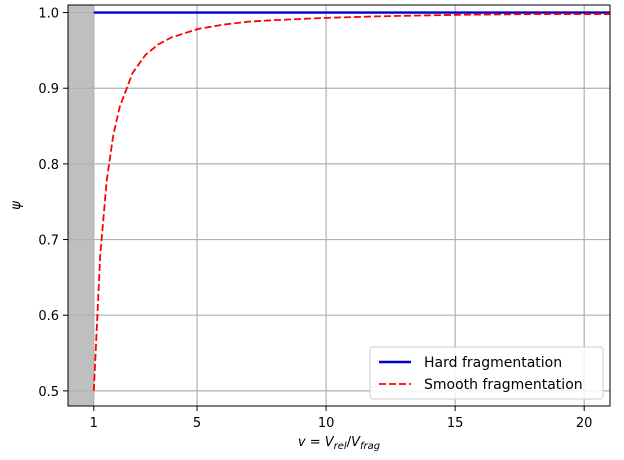  What do you see at coordinates (48, 89) in the screenshot?
I see `y-tick-label: 0.9` at bounding box center [48, 89].